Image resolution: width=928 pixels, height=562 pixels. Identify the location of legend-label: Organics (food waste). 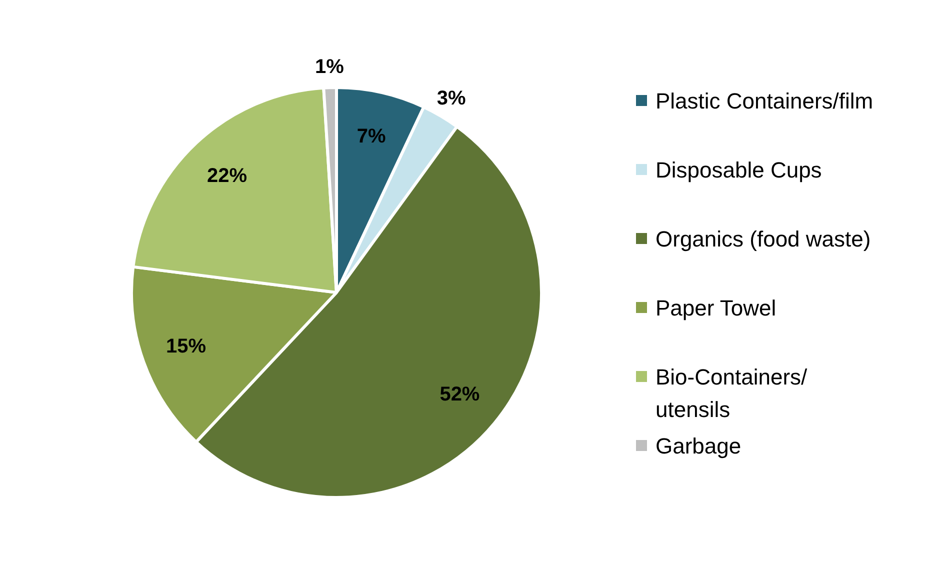
(763, 239).